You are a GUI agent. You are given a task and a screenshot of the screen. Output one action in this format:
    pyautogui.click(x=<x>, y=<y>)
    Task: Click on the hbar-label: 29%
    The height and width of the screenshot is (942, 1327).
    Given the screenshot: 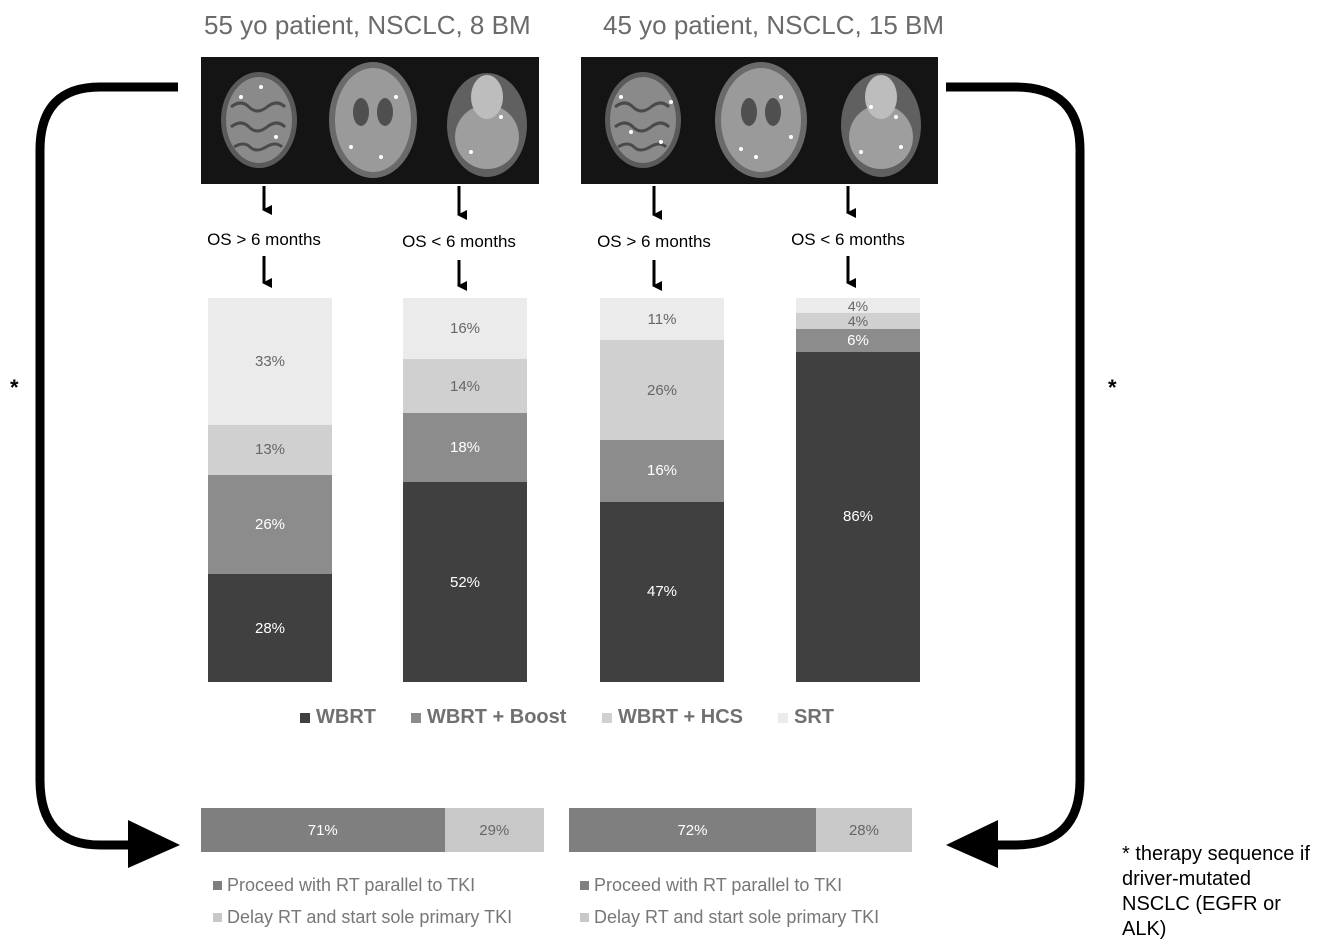 What is the action you would take?
    pyautogui.click(x=494, y=830)
    